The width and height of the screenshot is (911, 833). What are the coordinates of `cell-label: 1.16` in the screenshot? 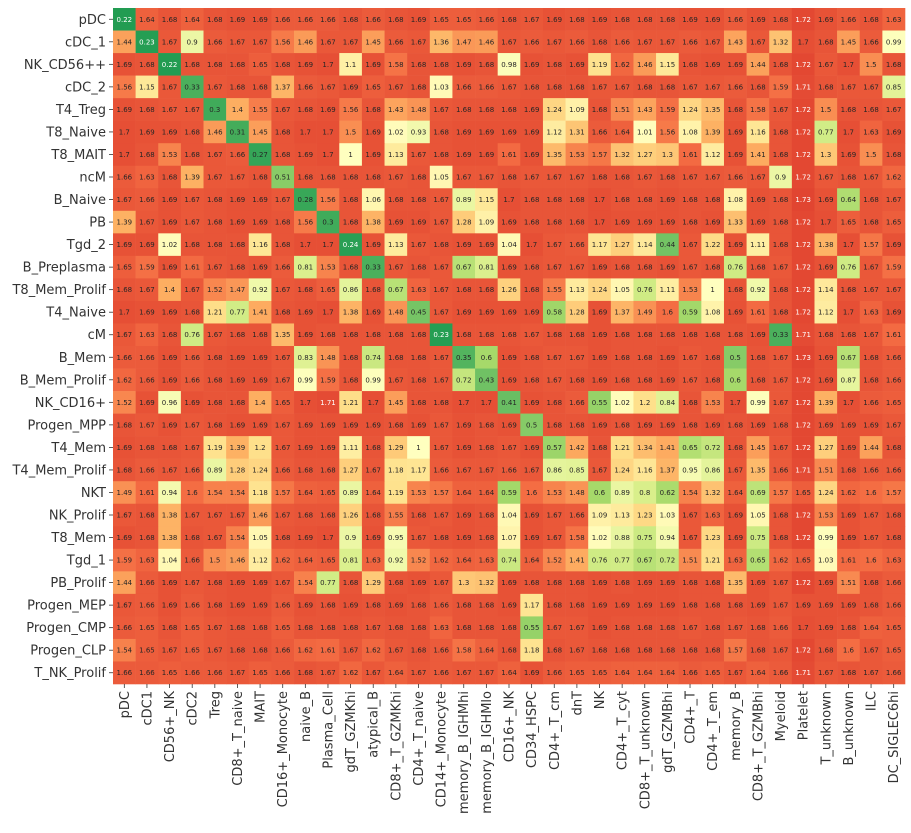 It's located at (758, 132).